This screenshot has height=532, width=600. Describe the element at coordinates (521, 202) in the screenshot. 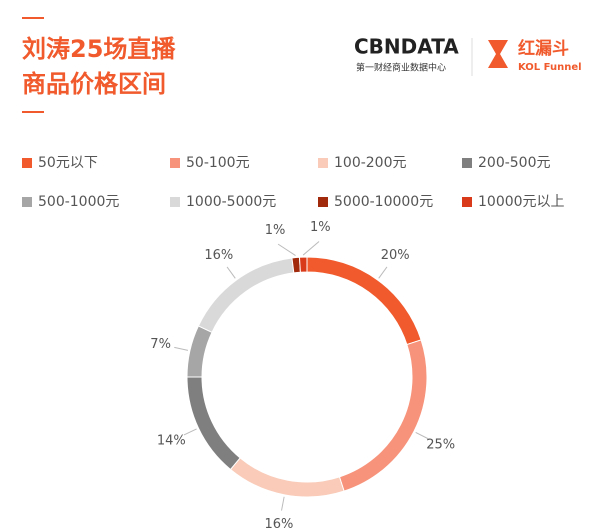

I see `legend-label: 10000元以上` at that location.